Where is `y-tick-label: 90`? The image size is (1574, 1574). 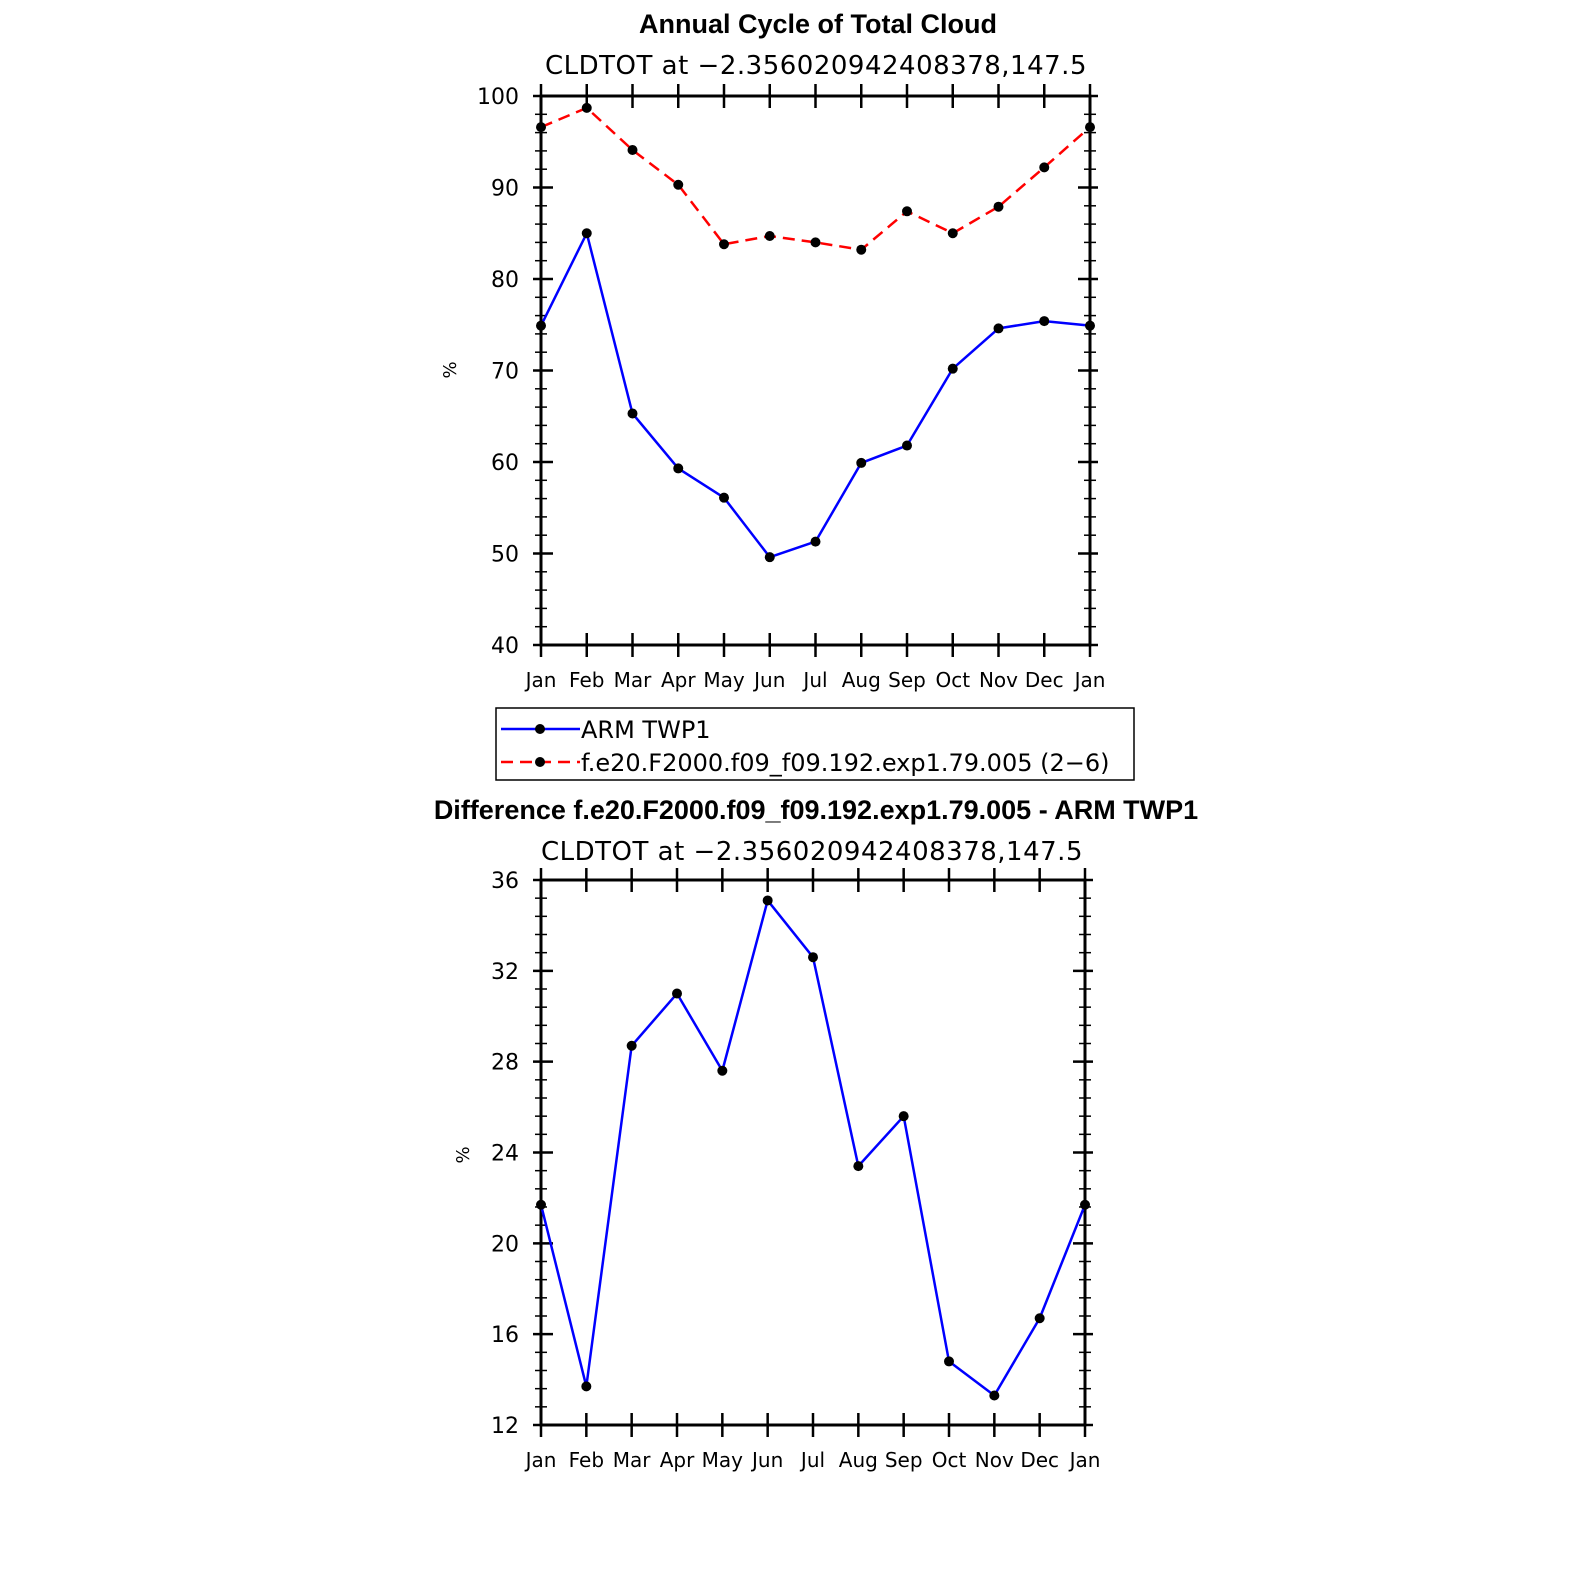 y-tick-label: 90 is located at coordinates (505, 189).